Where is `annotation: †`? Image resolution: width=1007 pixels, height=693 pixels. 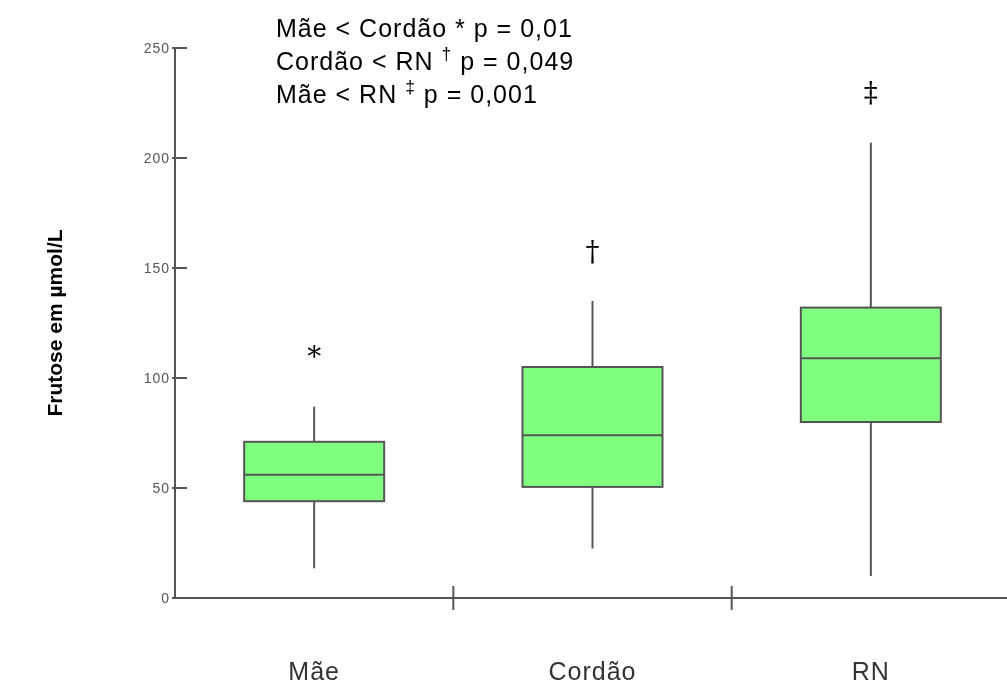 annotation: † is located at coordinates (592, 251).